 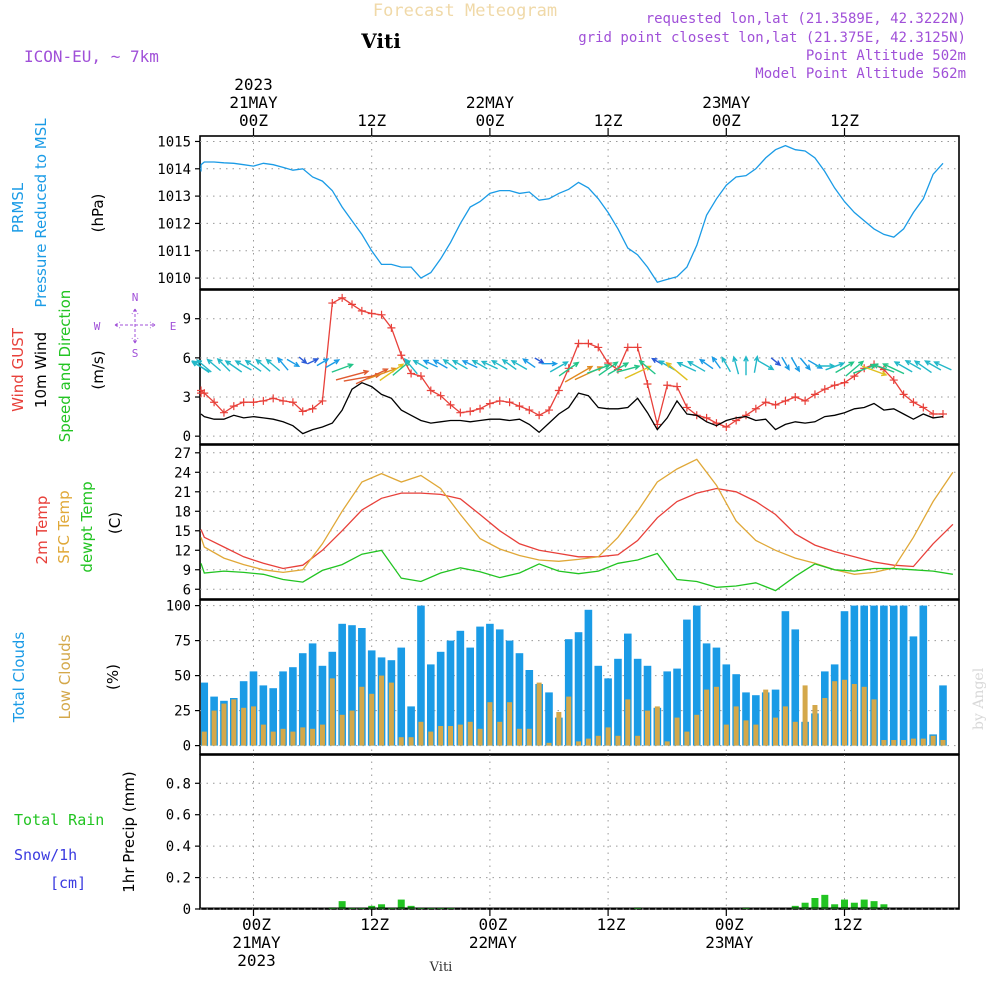 What do you see at coordinates (577, 570) in the screenshot?
I see `dewpt-line` at bounding box center [577, 570].